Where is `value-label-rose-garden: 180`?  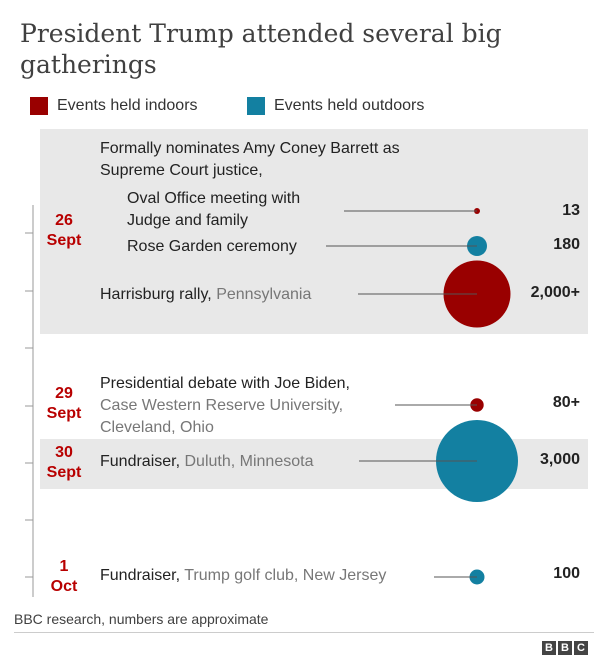
value-label-rose-garden: 180 is located at coordinates (566, 244).